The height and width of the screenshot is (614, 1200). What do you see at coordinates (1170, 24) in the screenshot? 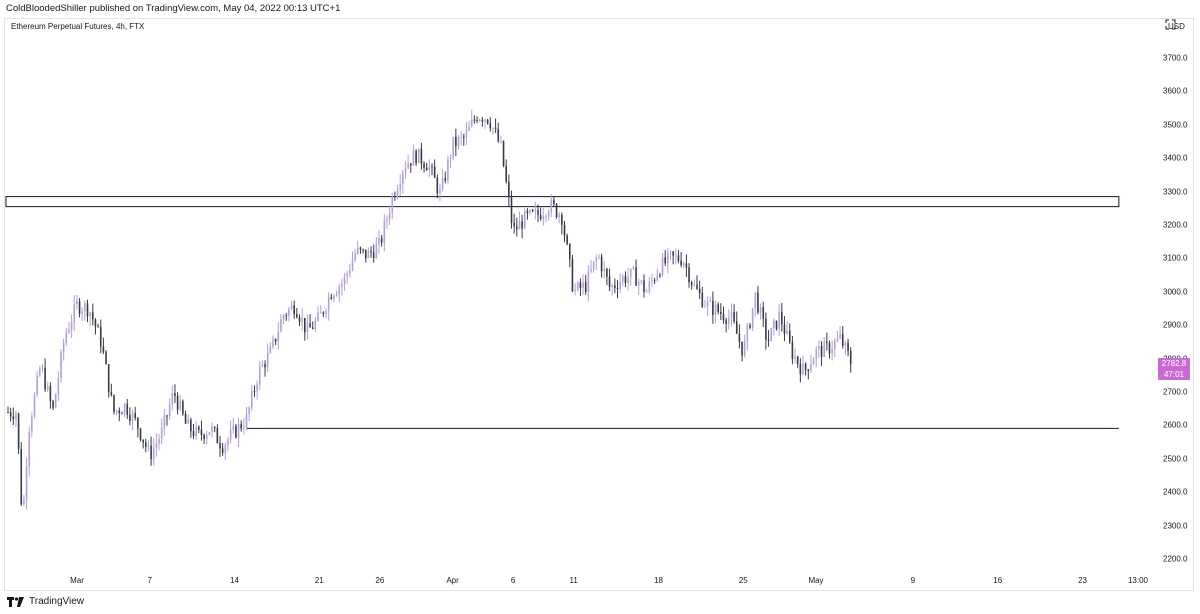
I see `expand-icon` at bounding box center [1170, 24].